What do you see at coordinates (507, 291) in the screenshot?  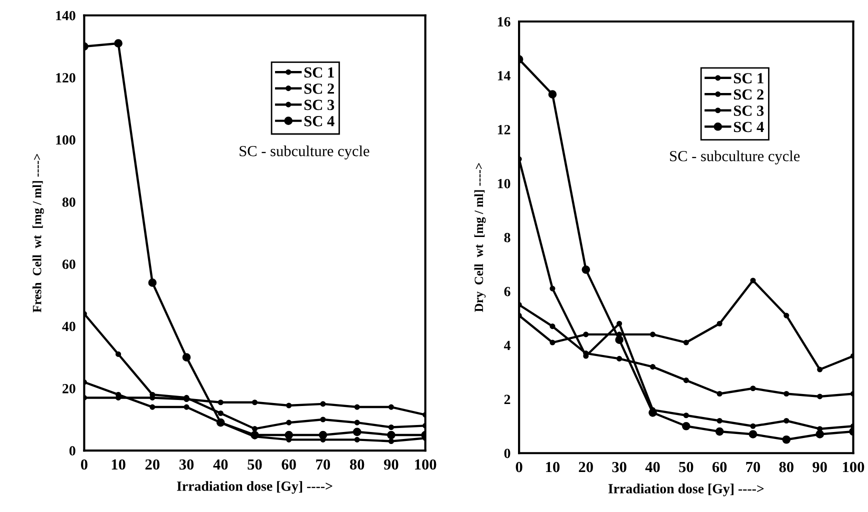 I see `y-tick-label: 6` at bounding box center [507, 291].